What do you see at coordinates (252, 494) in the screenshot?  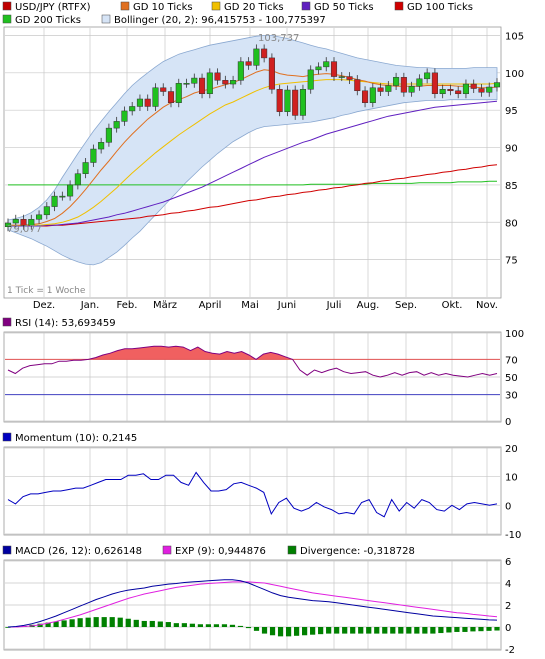 I see `momentum-line` at bounding box center [252, 494].